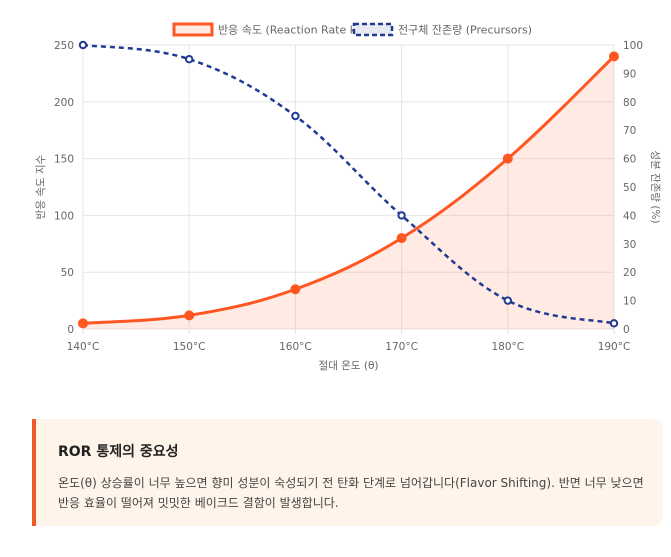 The height and width of the screenshot is (557, 671). Describe the element at coordinates (629, 103) in the screenshot. I see `y-right-tick-label: 80` at that location.